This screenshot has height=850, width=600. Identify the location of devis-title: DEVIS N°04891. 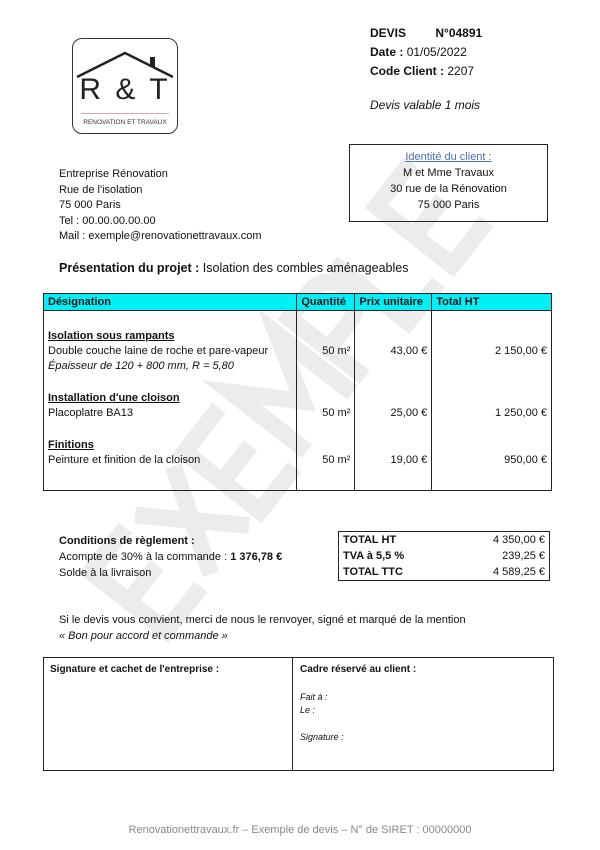
(426, 33).